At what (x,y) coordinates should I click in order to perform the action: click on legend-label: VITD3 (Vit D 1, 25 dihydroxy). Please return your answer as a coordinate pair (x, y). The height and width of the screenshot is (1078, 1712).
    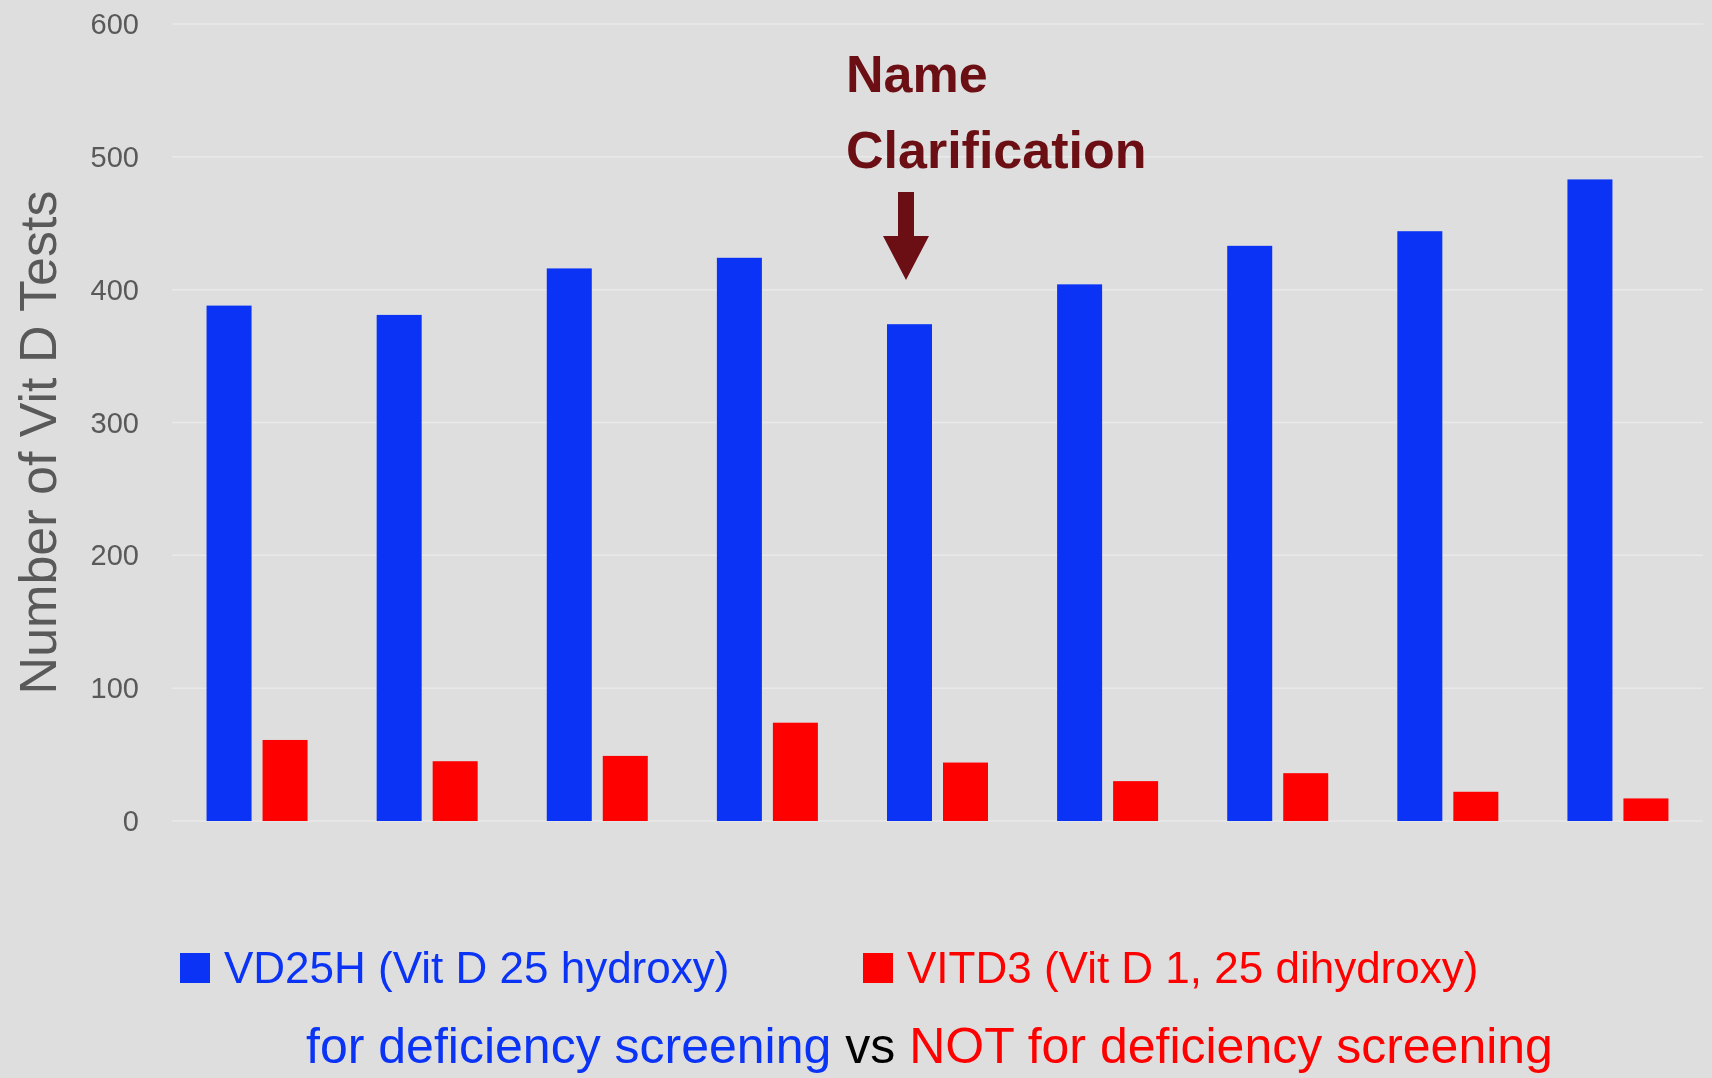
    Looking at the image, I should click on (1193, 968).